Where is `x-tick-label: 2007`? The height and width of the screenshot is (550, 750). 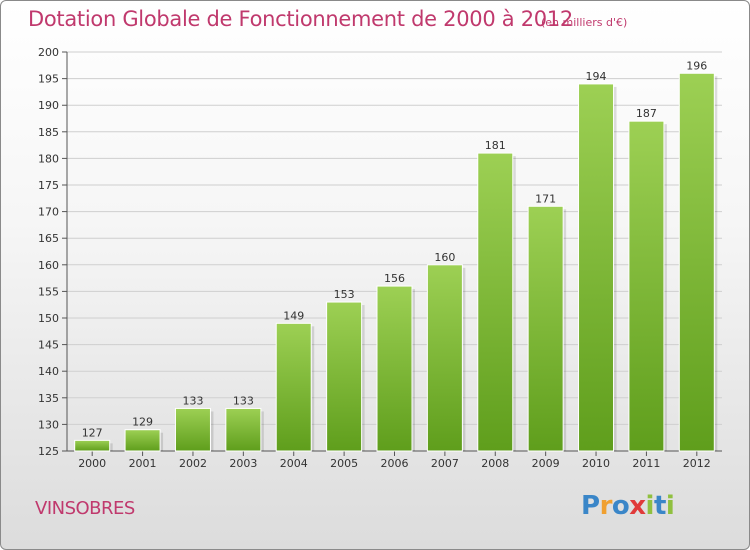
x-tick-label: 2007 is located at coordinates (445, 463).